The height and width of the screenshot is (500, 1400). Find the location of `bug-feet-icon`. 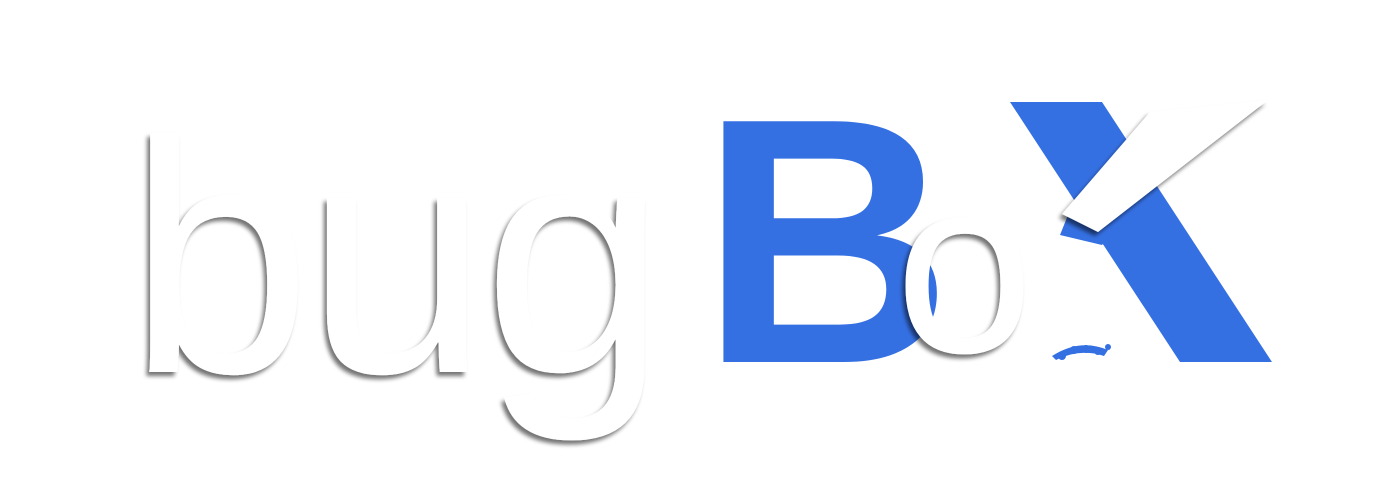

bug-feet-icon is located at coordinates (1081, 352).